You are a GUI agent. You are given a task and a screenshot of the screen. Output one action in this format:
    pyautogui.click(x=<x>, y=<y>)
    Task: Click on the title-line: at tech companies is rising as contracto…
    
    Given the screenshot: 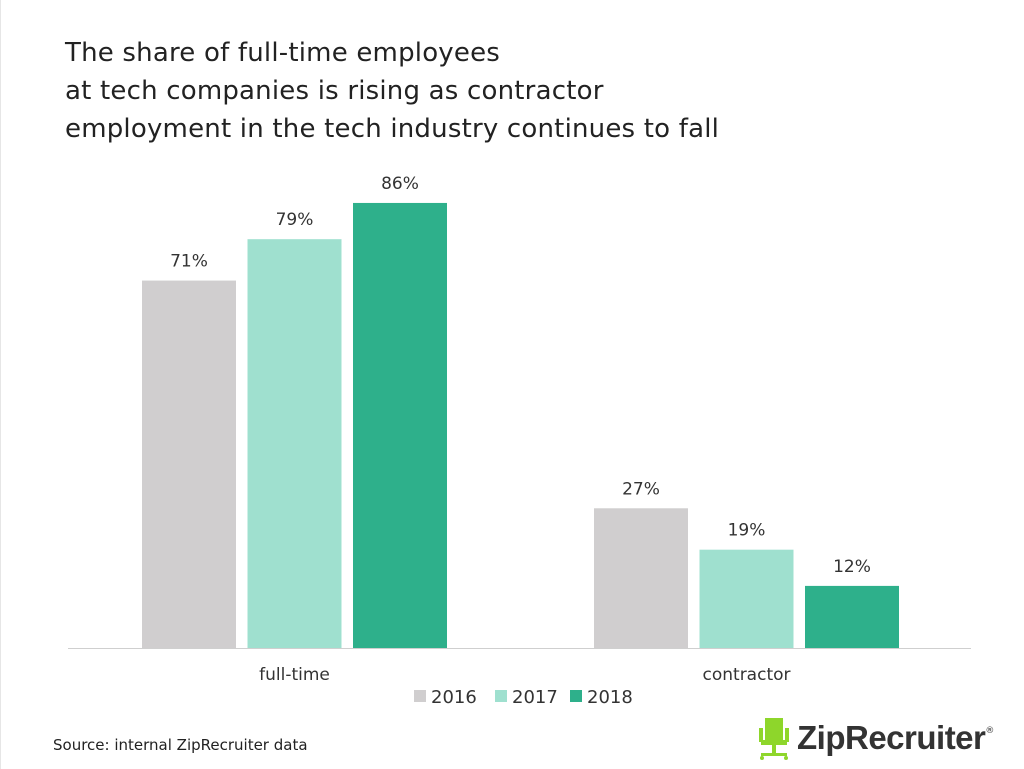 What is the action you would take?
    pyautogui.click(x=334, y=91)
    